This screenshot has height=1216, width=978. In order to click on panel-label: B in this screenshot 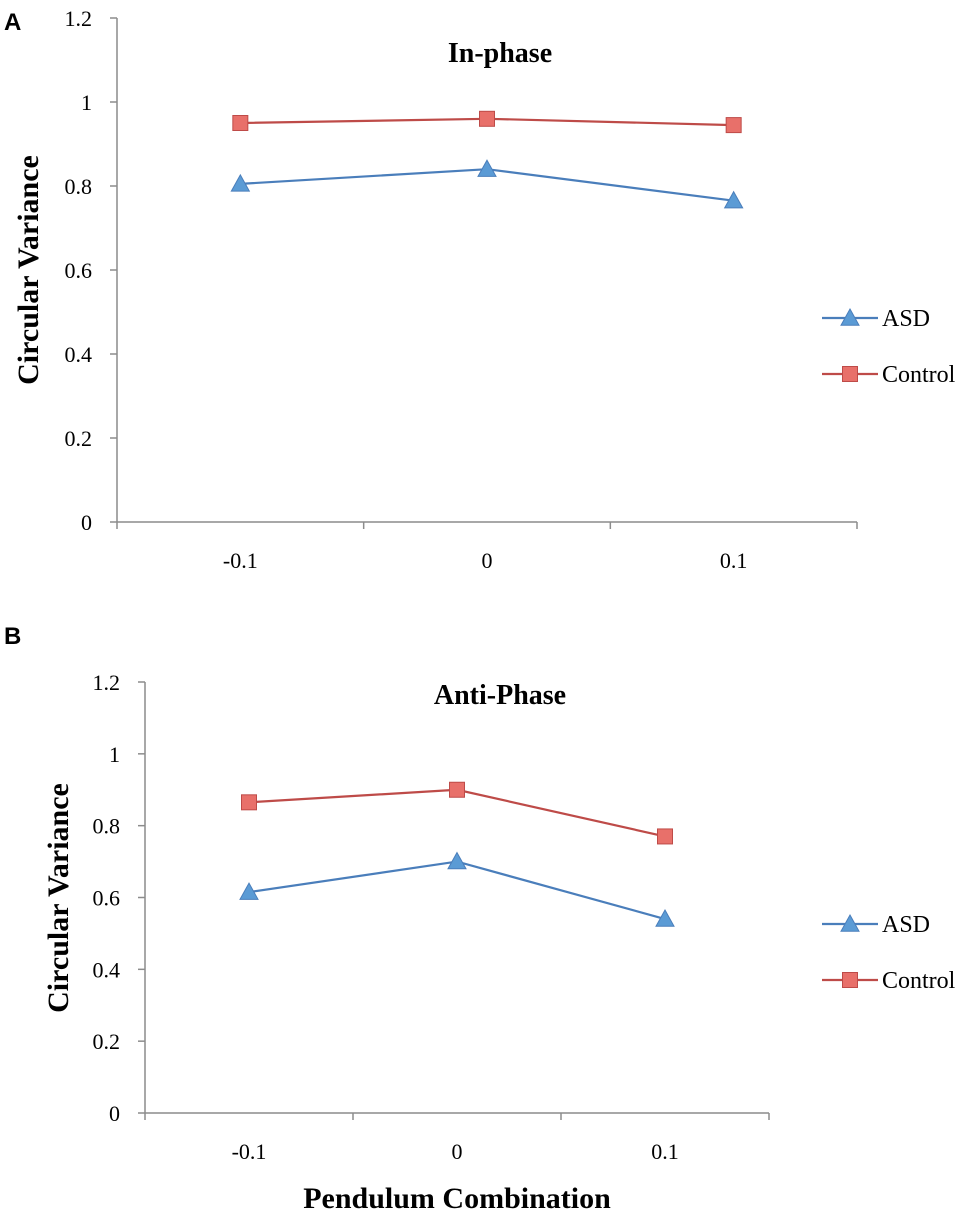, I will do `click(12, 636)`.